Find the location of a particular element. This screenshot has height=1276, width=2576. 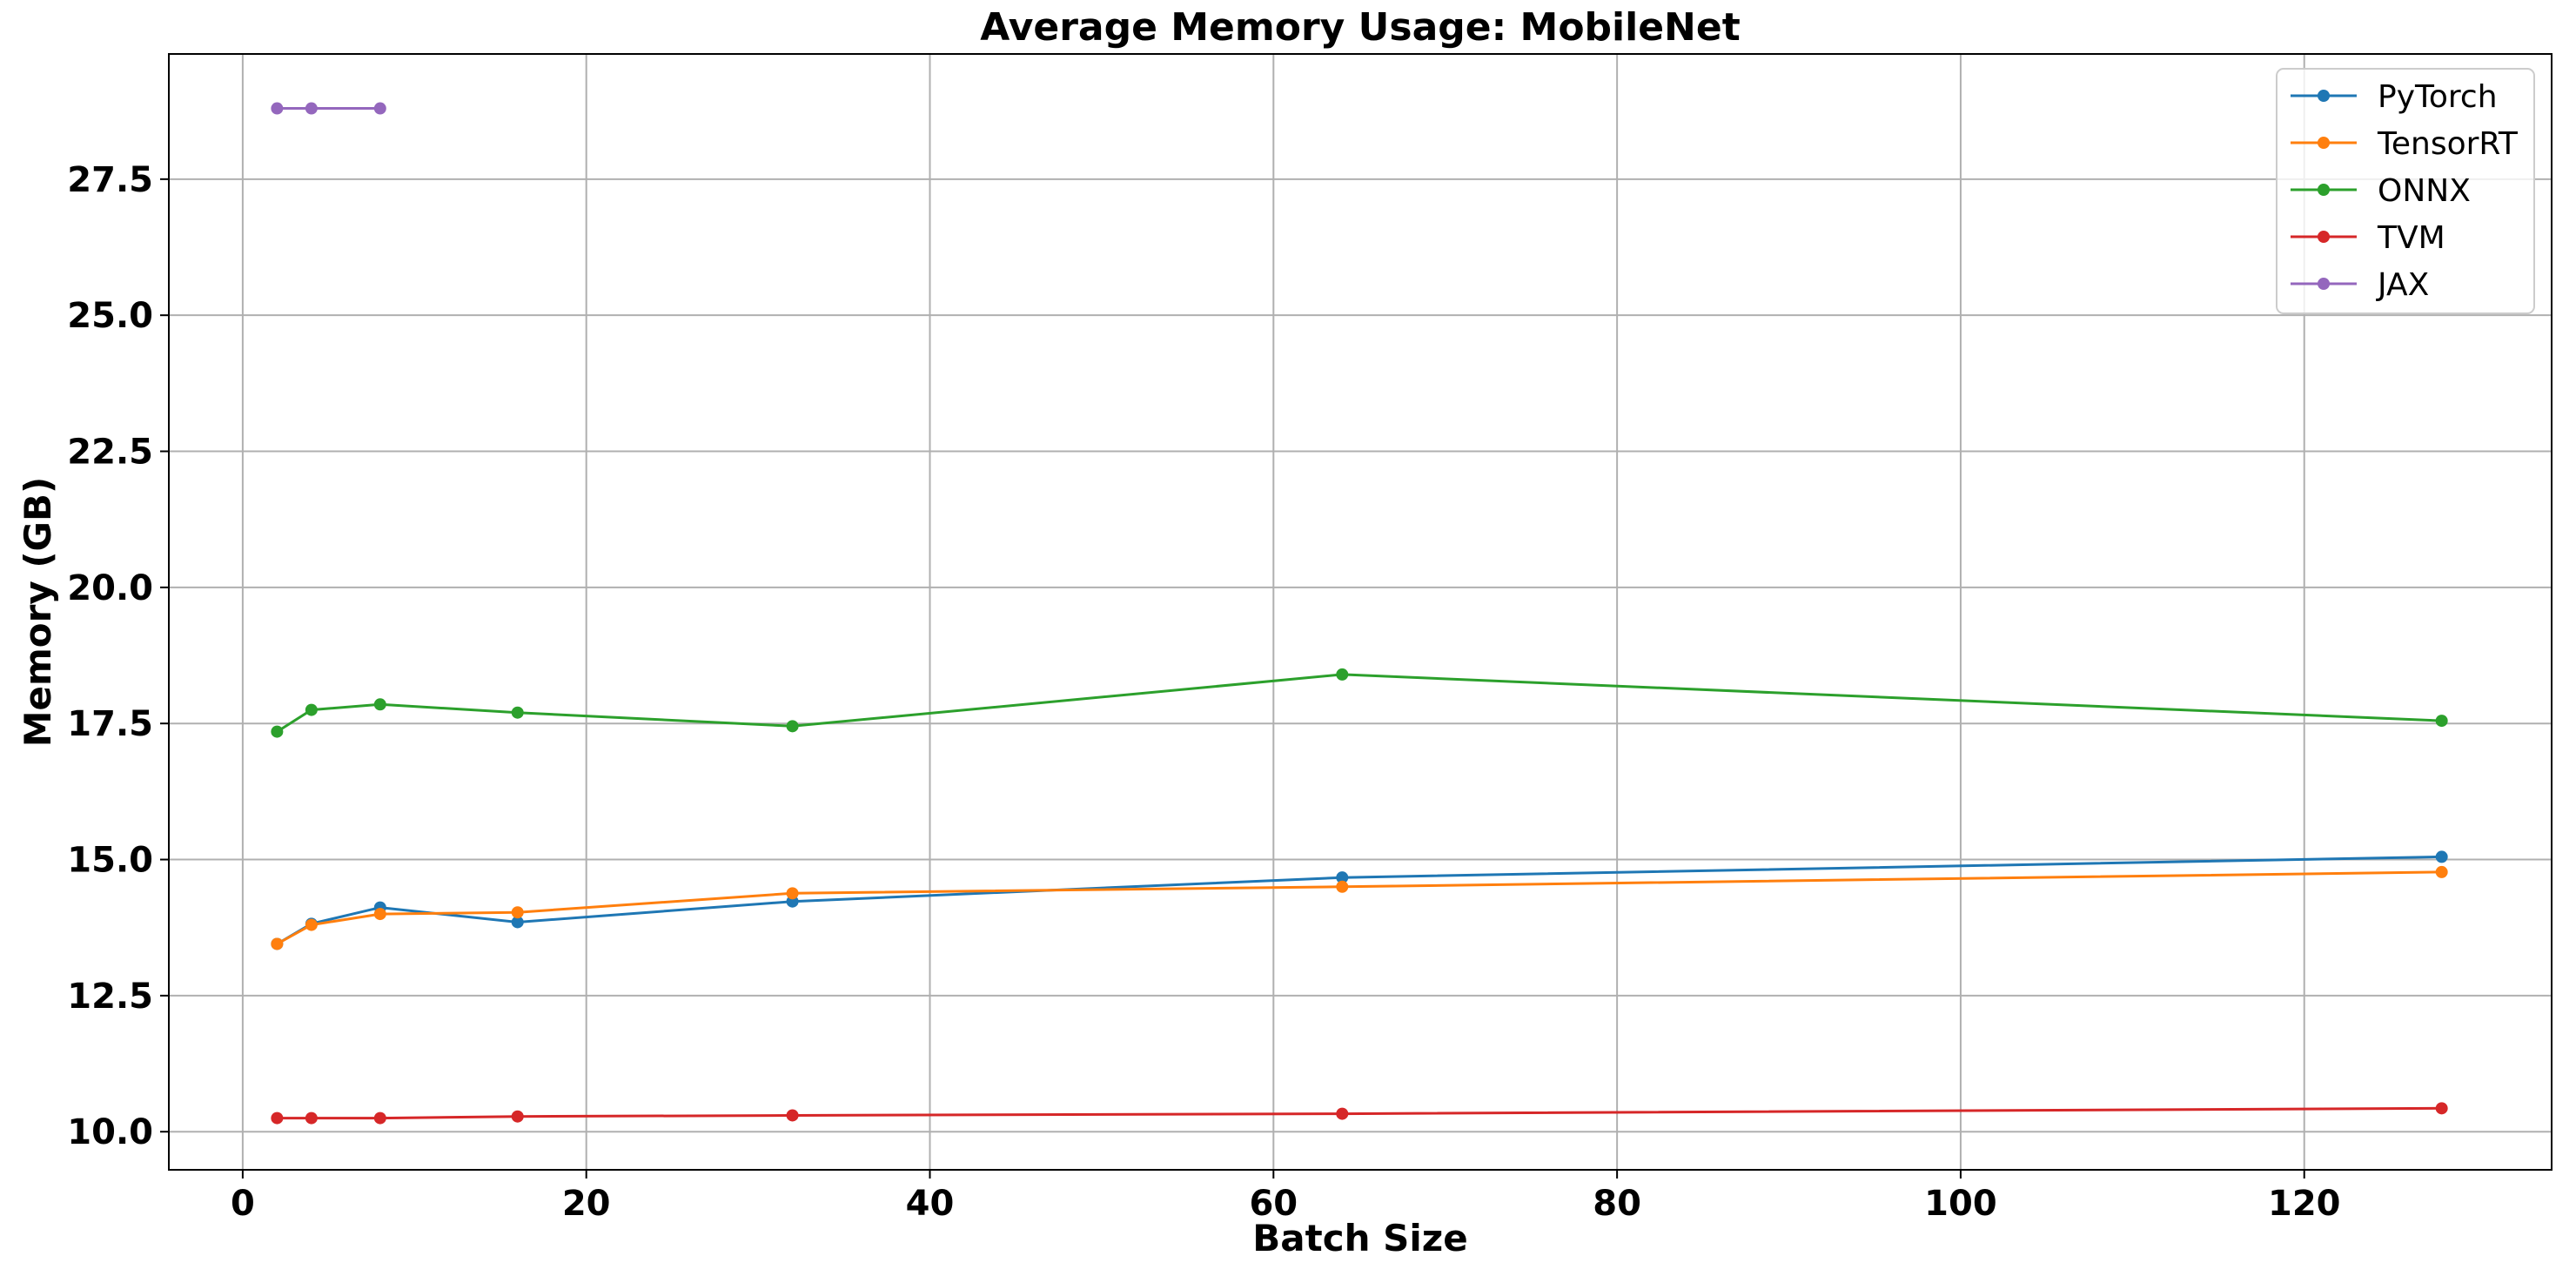

chart-title: Average Memory Usage: MobileNet is located at coordinates (1360, 27).